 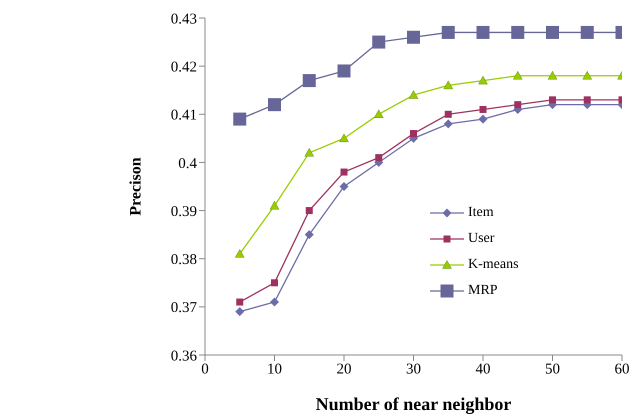 What do you see at coordinates (188, 164) in the screenshot?
I see `y-tick-label: 0.4` at bounding box center [188, 164].